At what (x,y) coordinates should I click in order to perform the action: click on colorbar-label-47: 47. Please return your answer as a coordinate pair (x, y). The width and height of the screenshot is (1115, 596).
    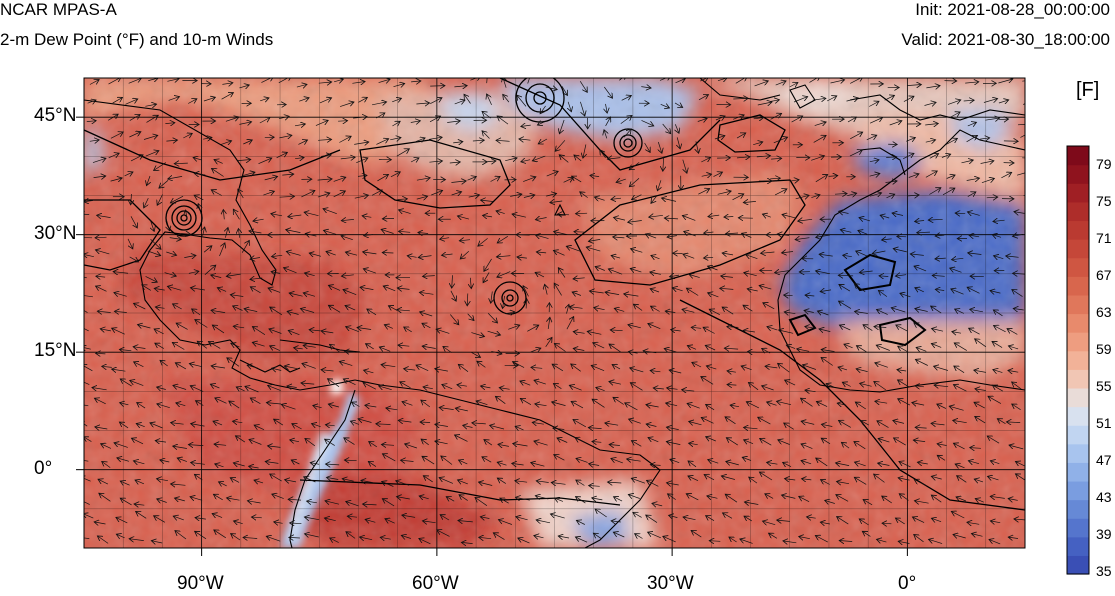
    Looking at the image, I should click on (1104, 460).